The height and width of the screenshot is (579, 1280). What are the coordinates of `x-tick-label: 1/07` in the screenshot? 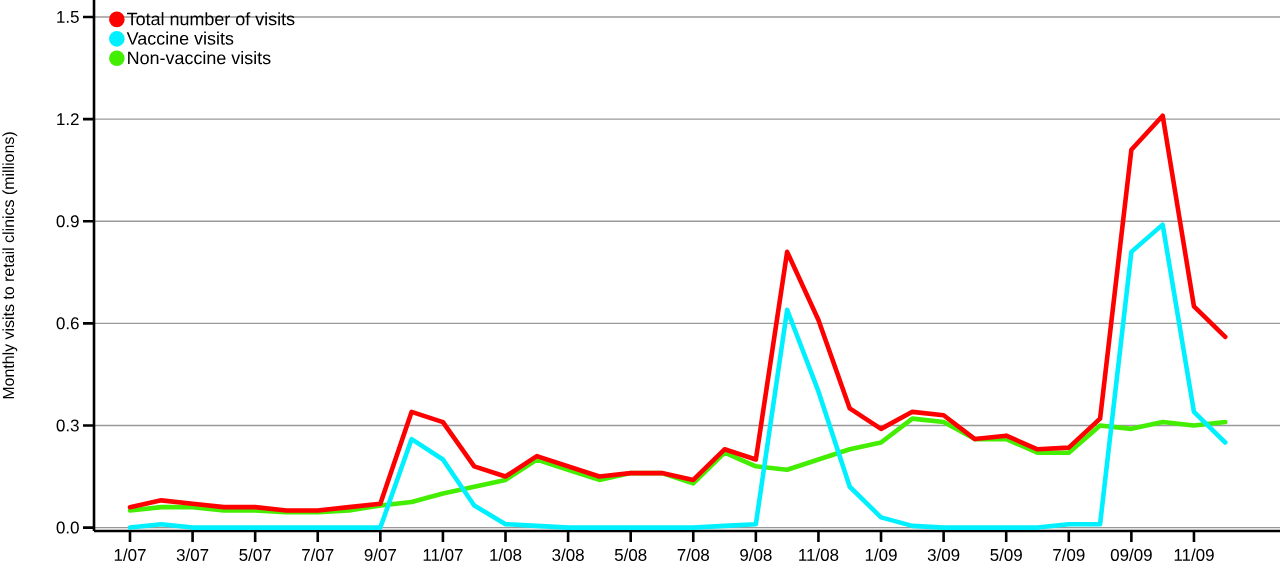 It's located at (130, 554).